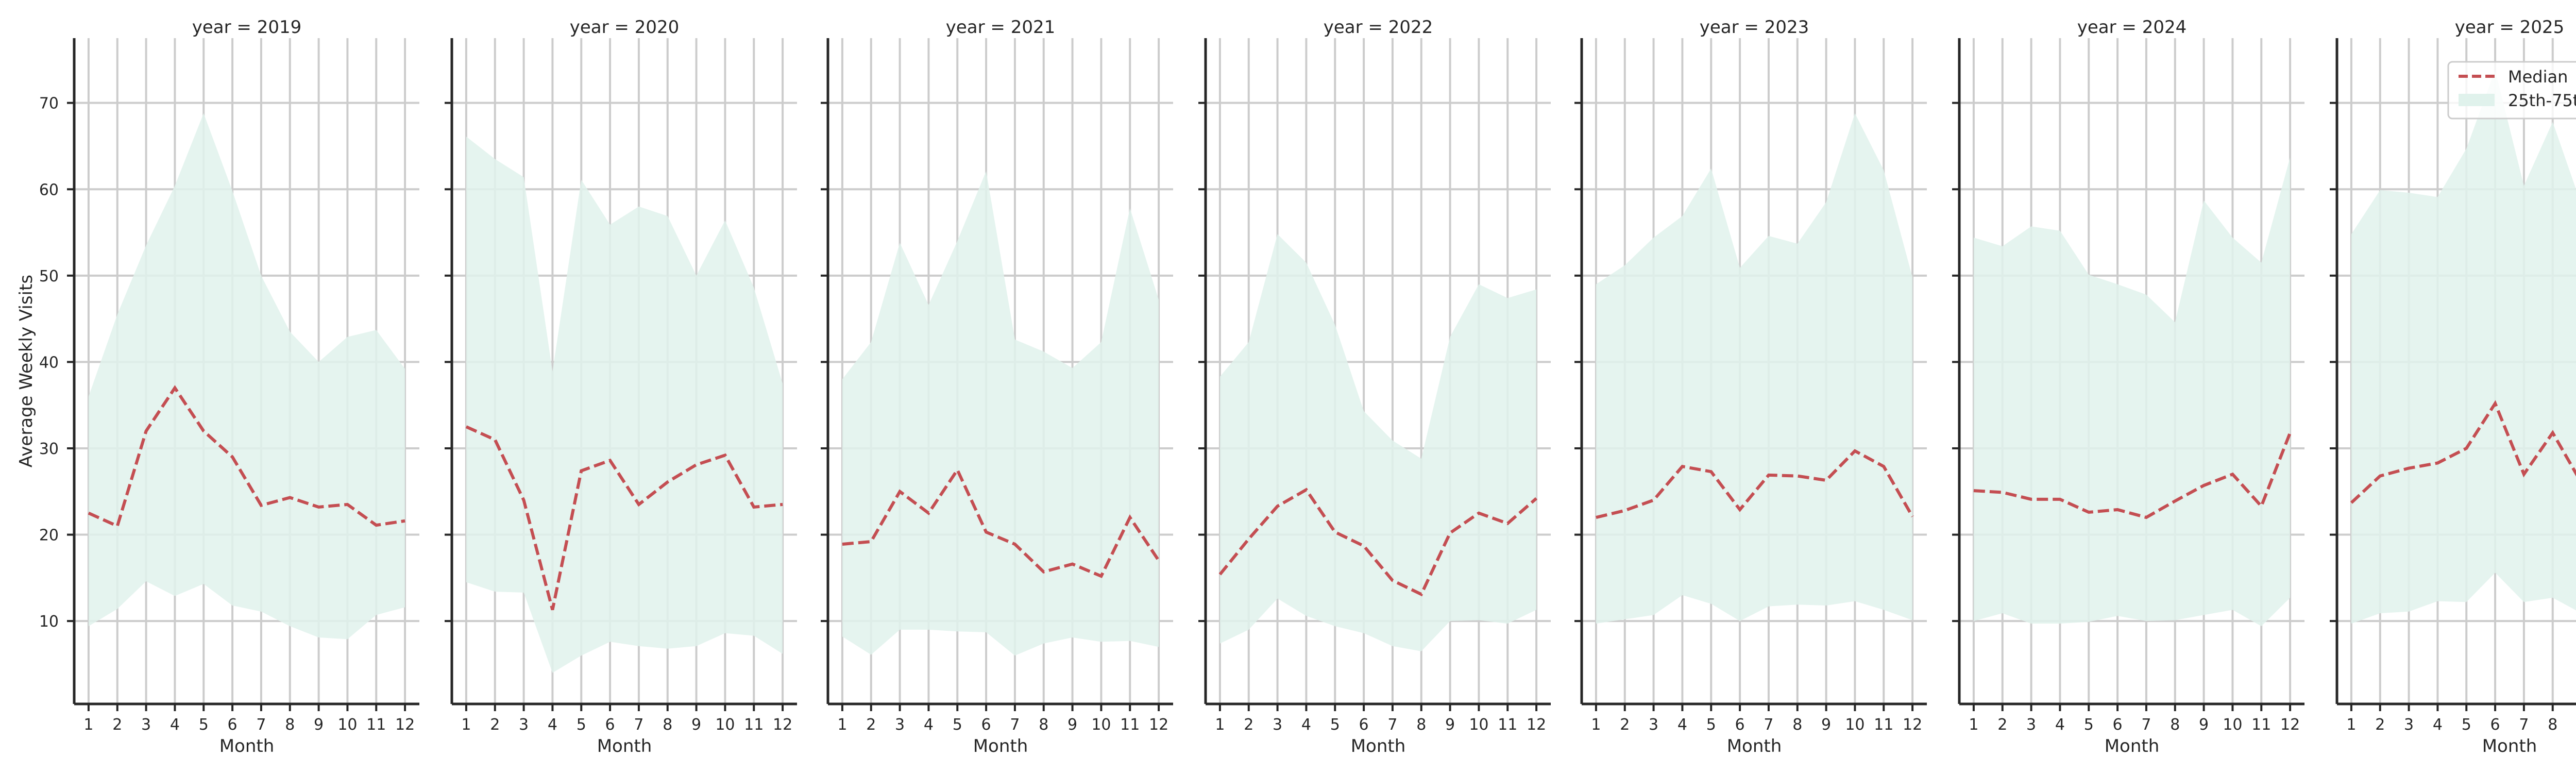  What do you see at coordinates (49, 449) in the screenshot?
I see `y-tick-label: 30` at bounding box center [49, 449].